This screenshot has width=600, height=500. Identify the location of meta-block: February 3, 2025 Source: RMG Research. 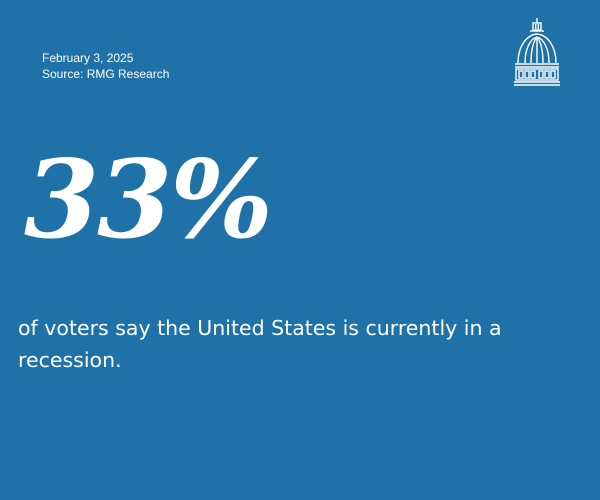
(105, 66).